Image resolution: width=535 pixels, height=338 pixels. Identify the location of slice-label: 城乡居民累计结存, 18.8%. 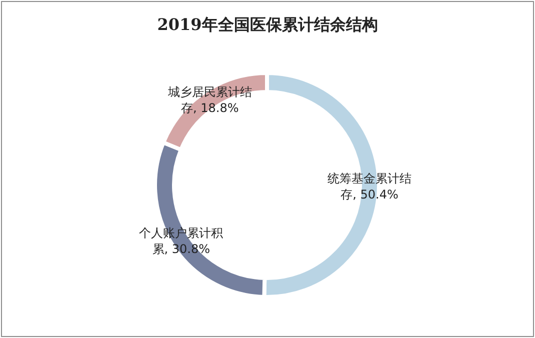
(209, 99).